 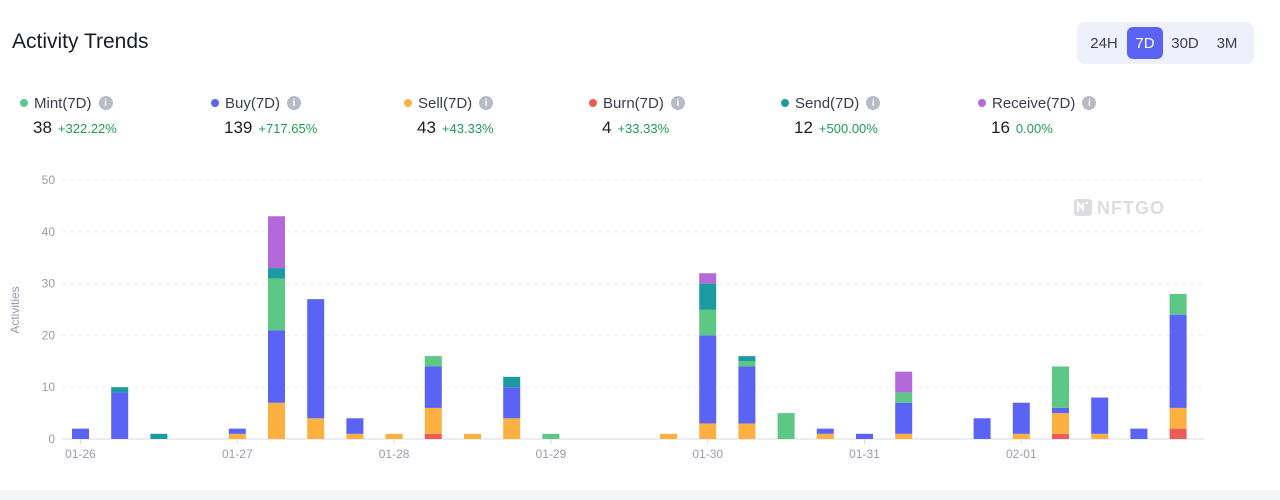 What do you see at coordinates (637, 115) in the screenshot?
I see `stat-burn: Burn(7D) i 4 +33.33%` at bounding box center [637, 115].